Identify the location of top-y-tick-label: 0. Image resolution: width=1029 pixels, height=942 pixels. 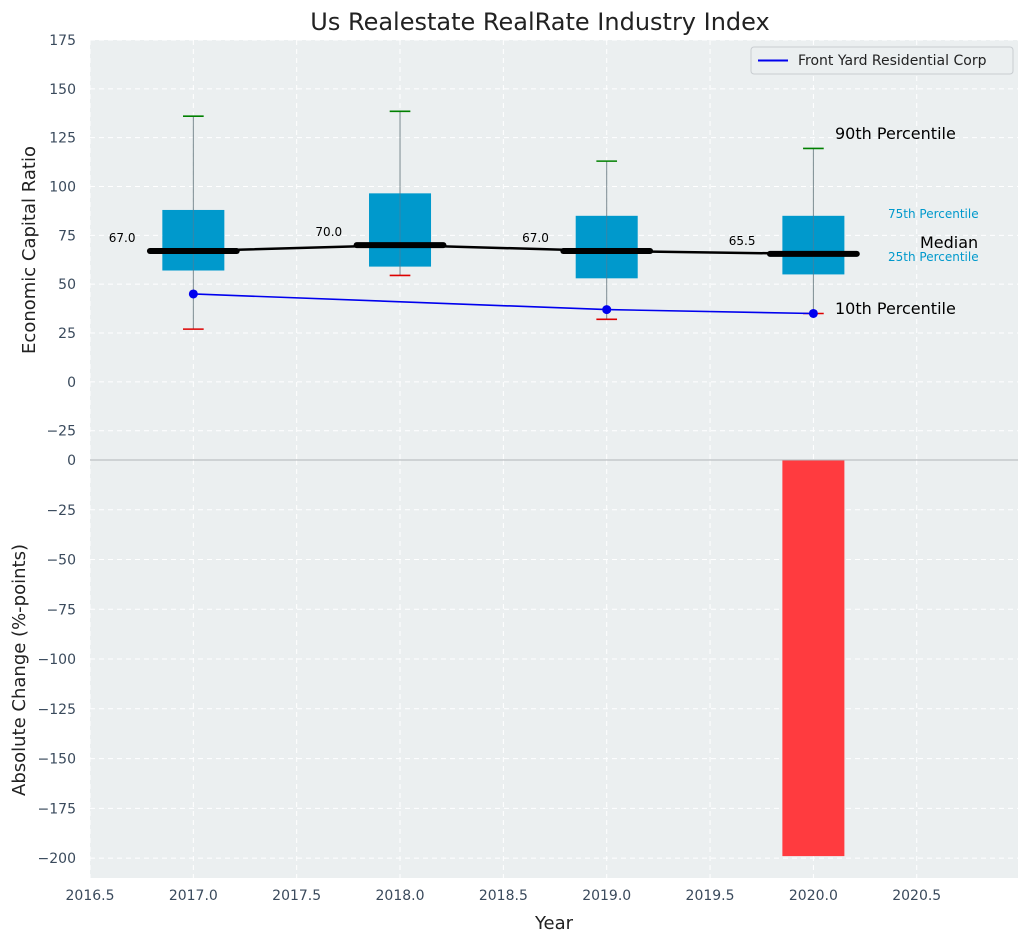
(71, 383).